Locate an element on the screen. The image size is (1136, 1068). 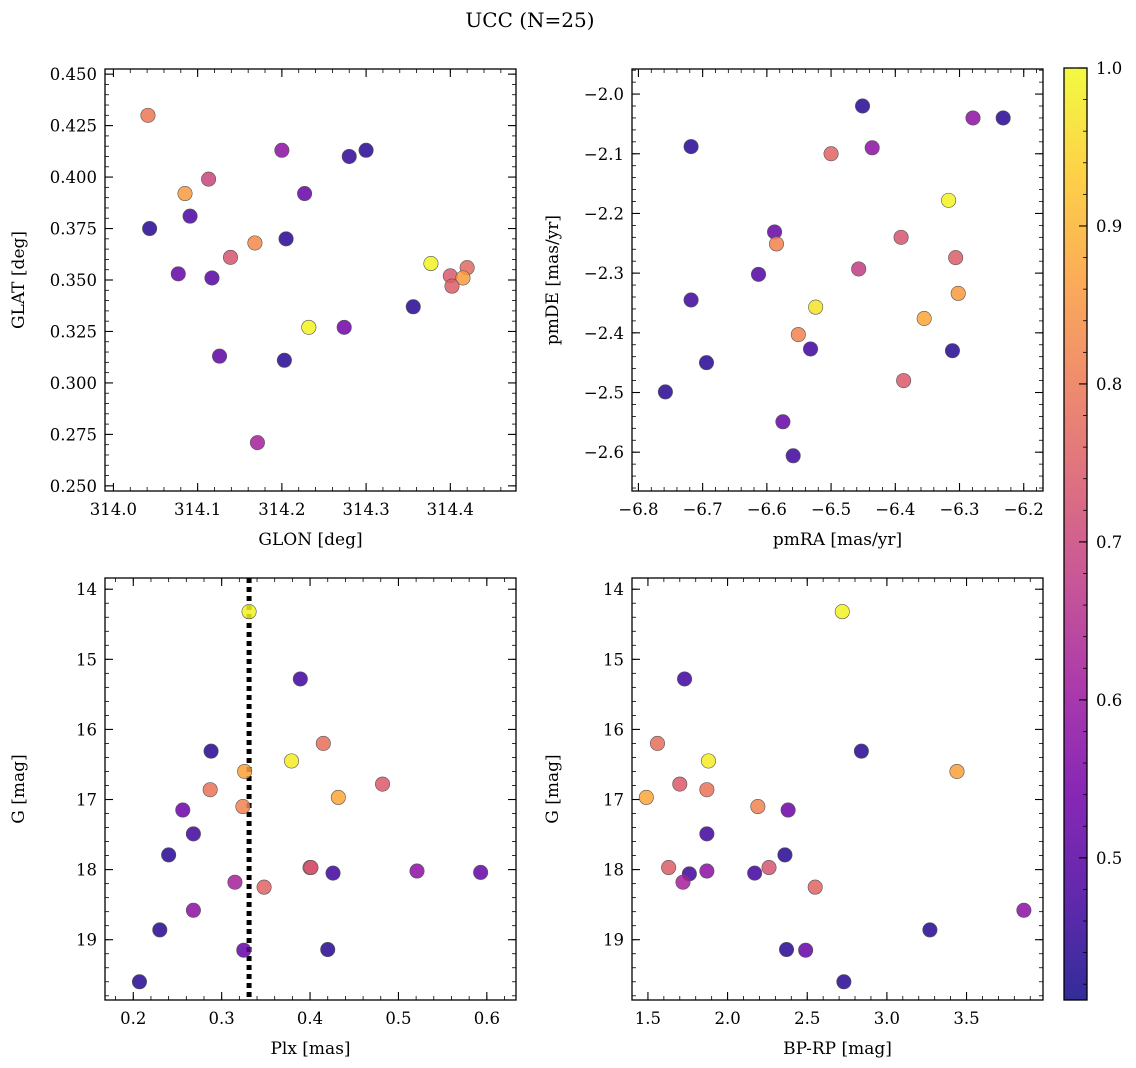
y-axis-label: GLAT [deg] is located at coordinates (19, 280).